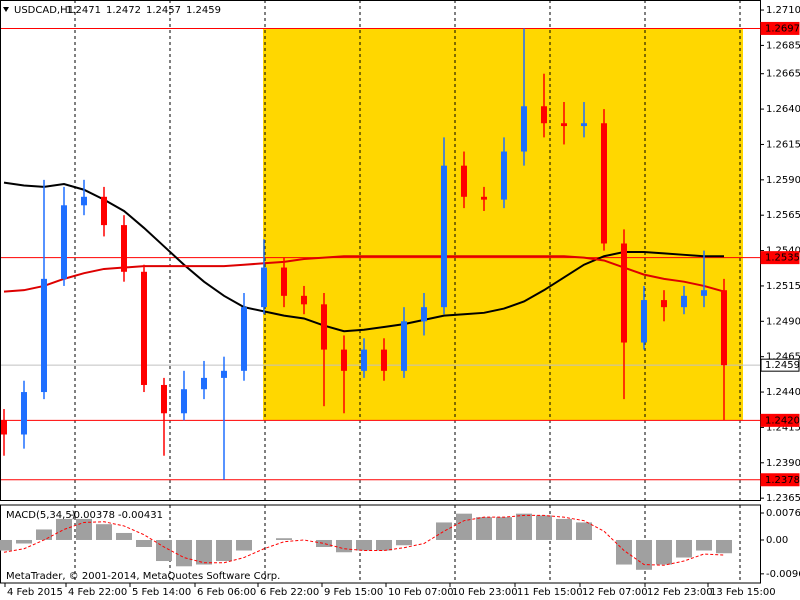 The height and width of the screenshot is (600, 800). I want to click on y-tick-label: 1.2440, so click(783, 392).